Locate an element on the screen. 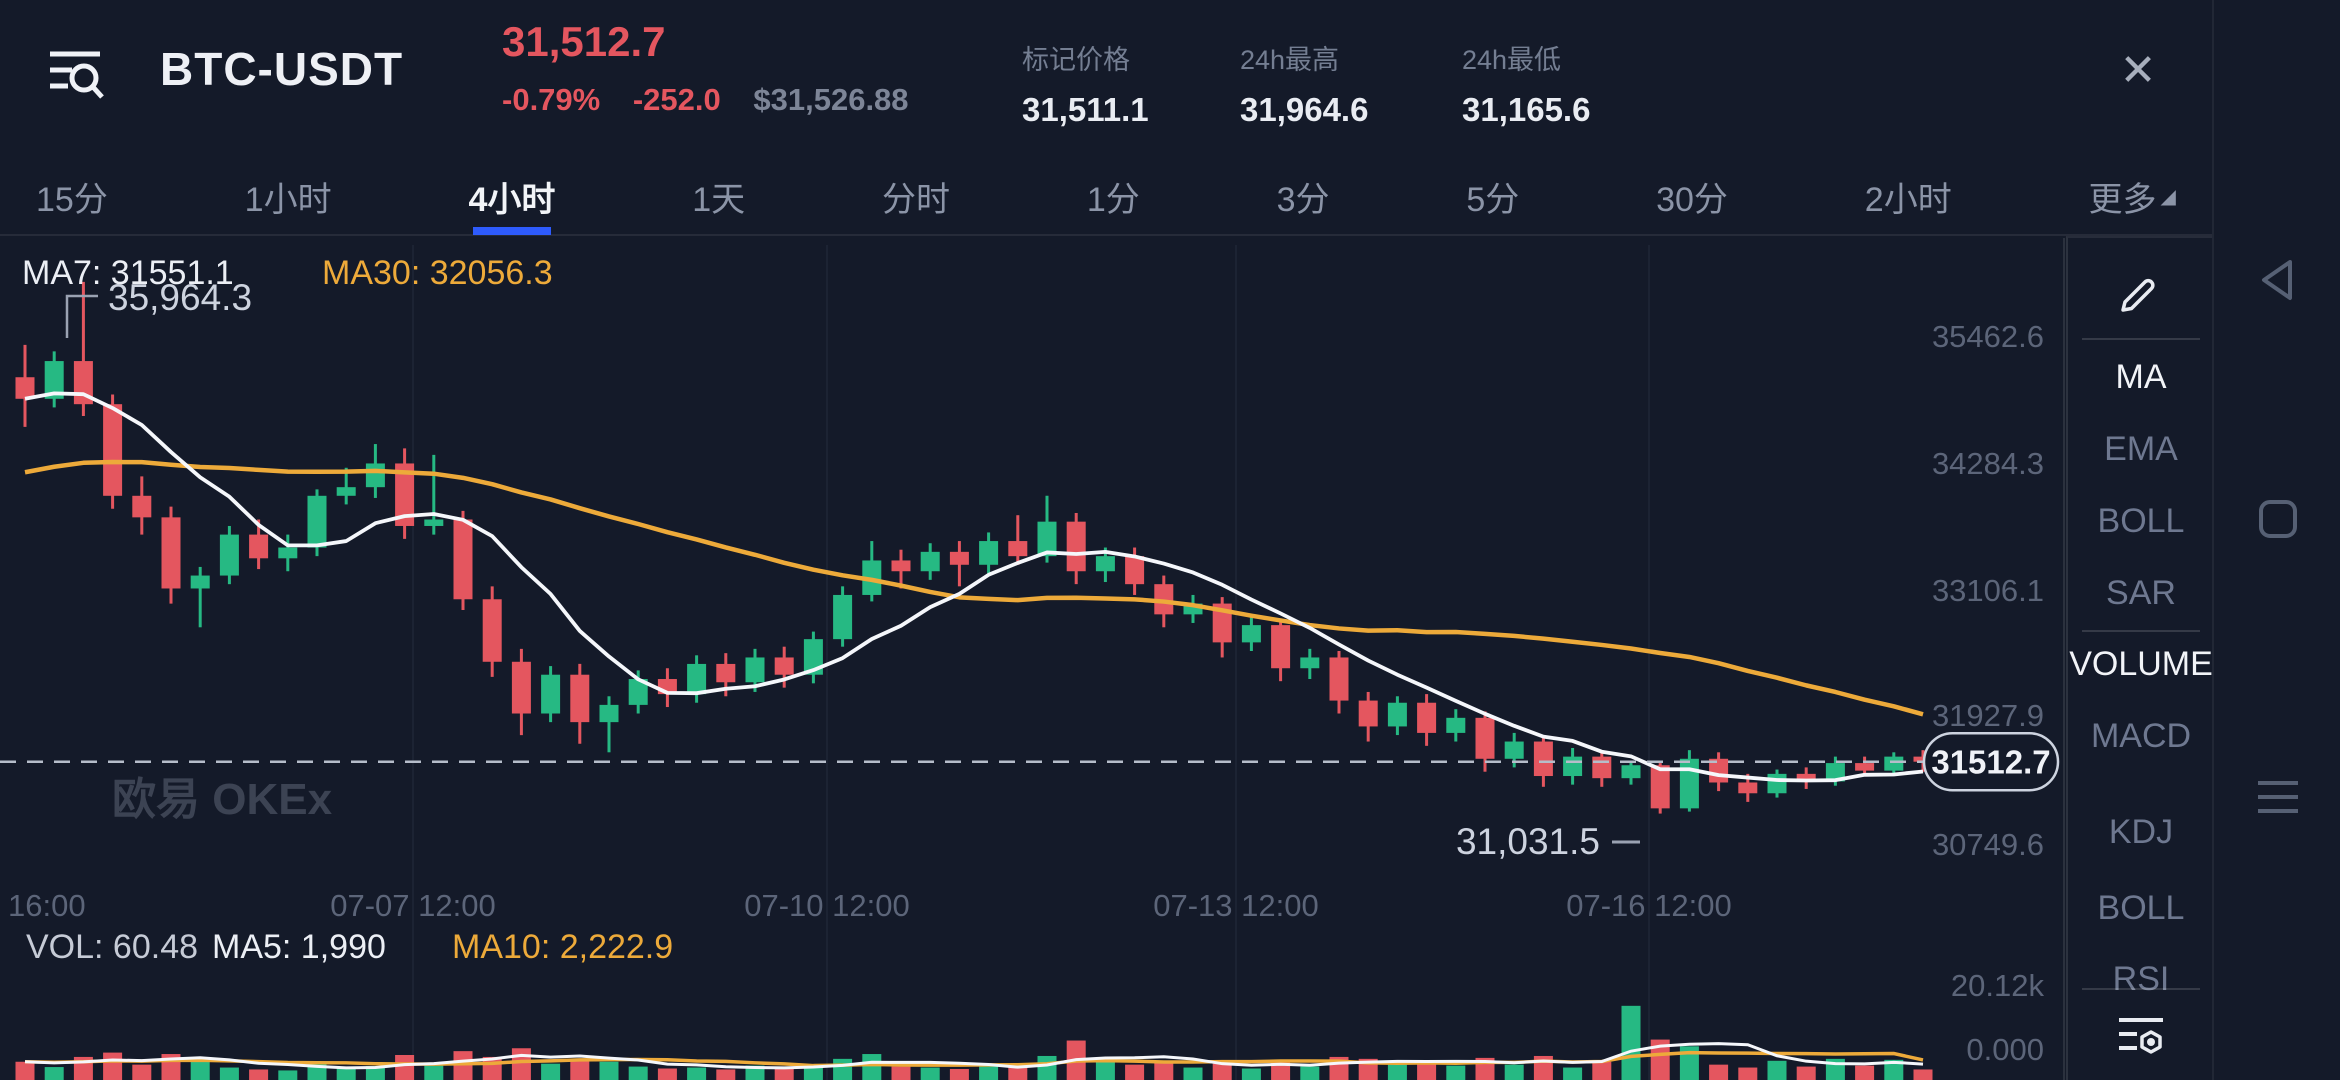 Image resolution: width=2340 pixels, height=1080 pixels. high-annotation-leader is located at coordinates (81, 316).